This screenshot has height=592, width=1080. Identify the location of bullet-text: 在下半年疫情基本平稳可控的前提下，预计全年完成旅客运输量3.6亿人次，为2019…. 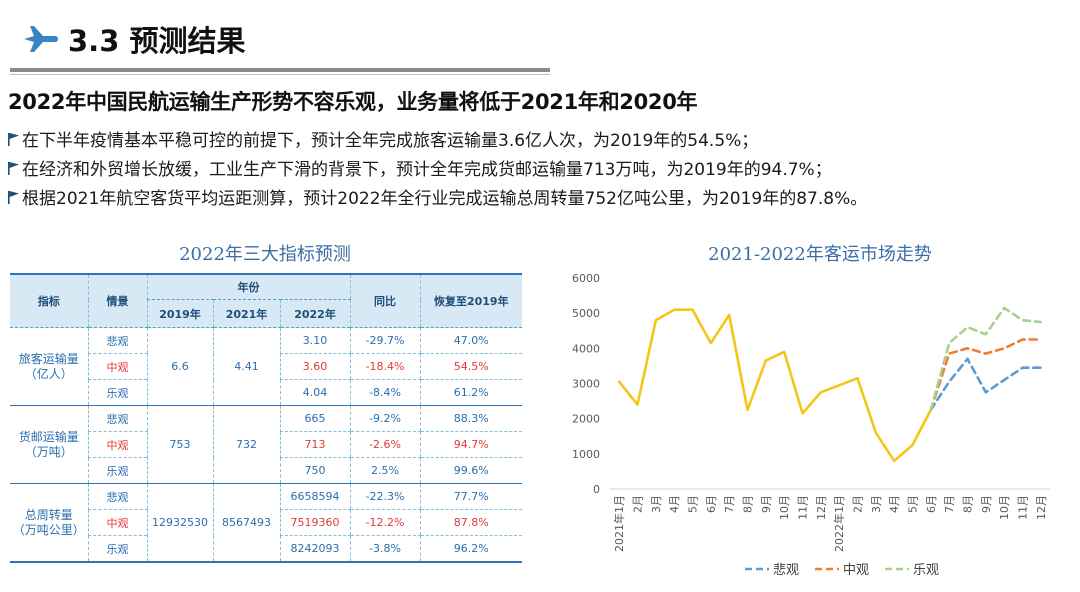
(390, 141).